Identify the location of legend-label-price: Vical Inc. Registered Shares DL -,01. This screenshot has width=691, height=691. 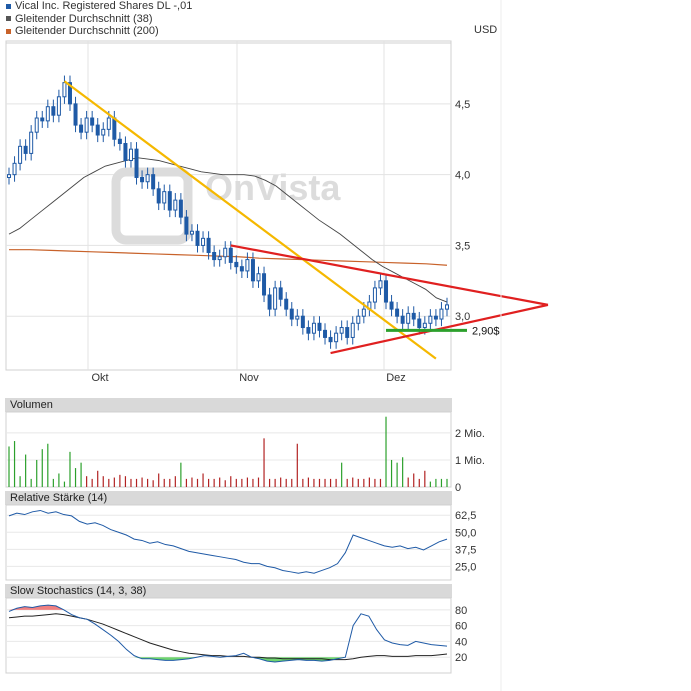
(104, 6).